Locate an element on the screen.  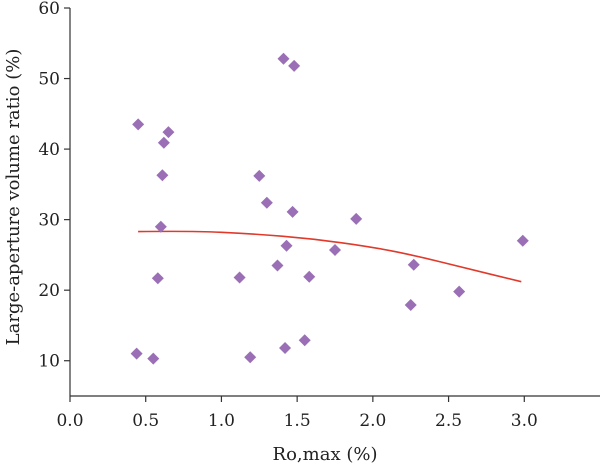
x-tick-label: 0.5 is located at coordinates (145, 421).